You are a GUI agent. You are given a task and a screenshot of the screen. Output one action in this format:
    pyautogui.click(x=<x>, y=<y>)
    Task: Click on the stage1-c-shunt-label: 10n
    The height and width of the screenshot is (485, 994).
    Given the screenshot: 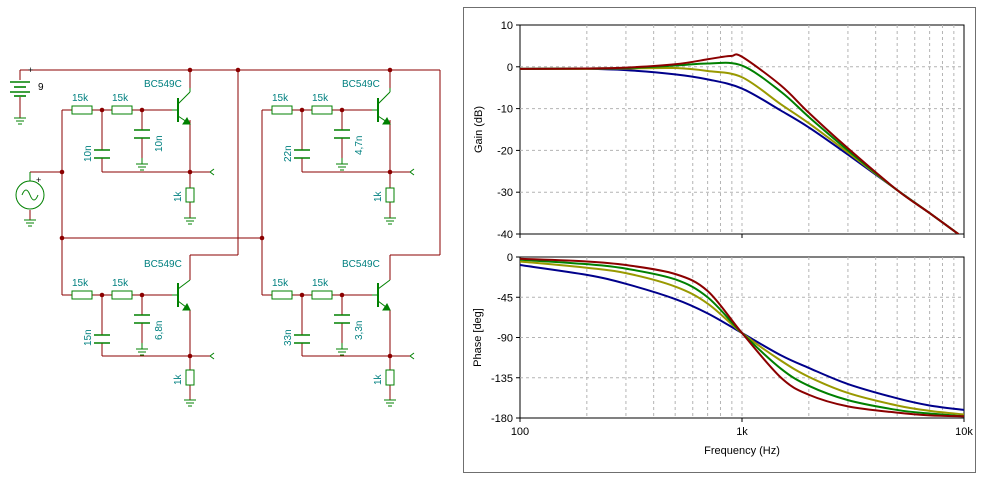 What is the action you would take?
    pyautogui.click(x=88, y=153)
    